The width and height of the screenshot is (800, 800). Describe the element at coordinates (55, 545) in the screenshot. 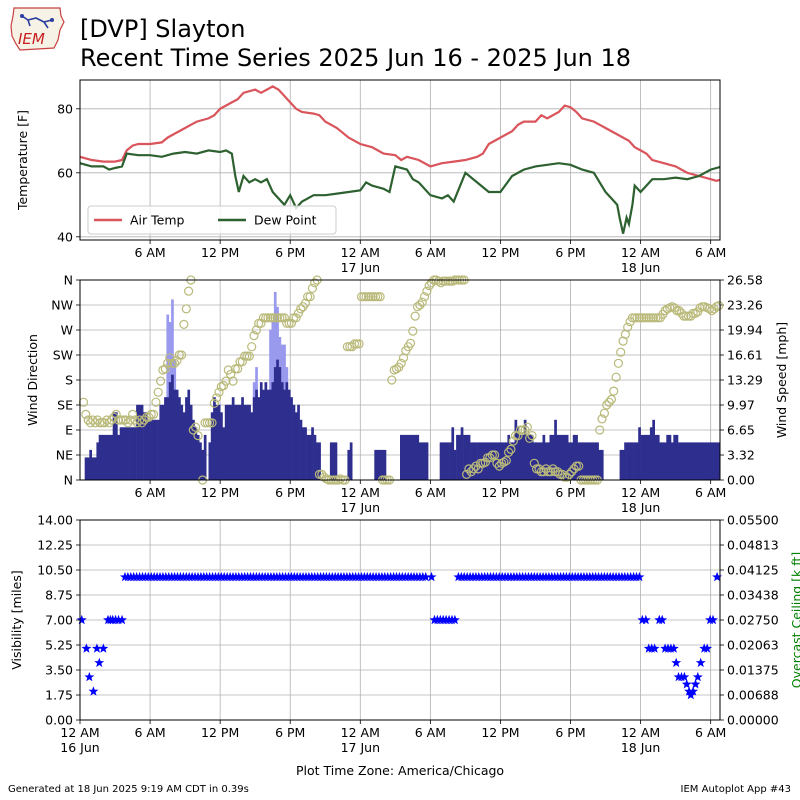

I see `visibility-tick-label: 12.25` at that location.